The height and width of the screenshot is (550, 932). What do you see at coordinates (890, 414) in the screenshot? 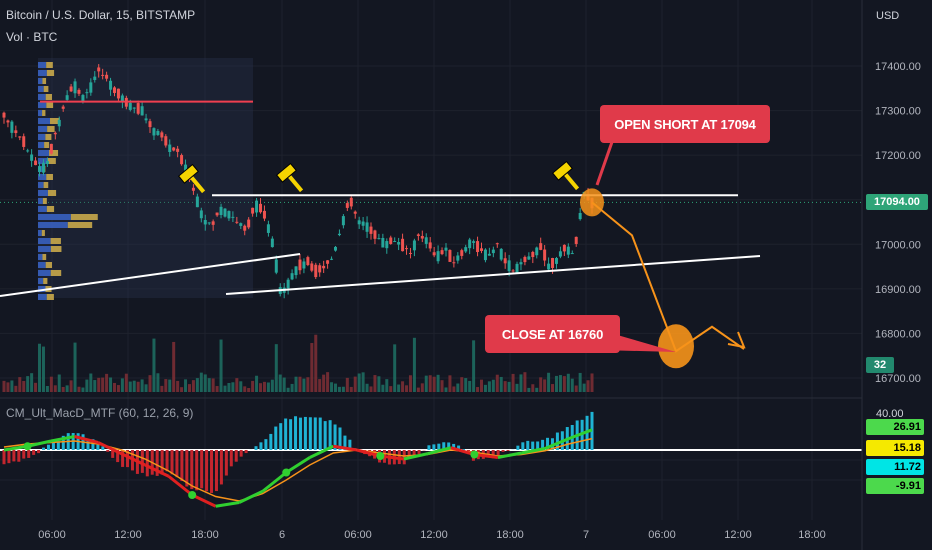
I see `macd-top-label: 40.00` at bounding box center [890, 414].